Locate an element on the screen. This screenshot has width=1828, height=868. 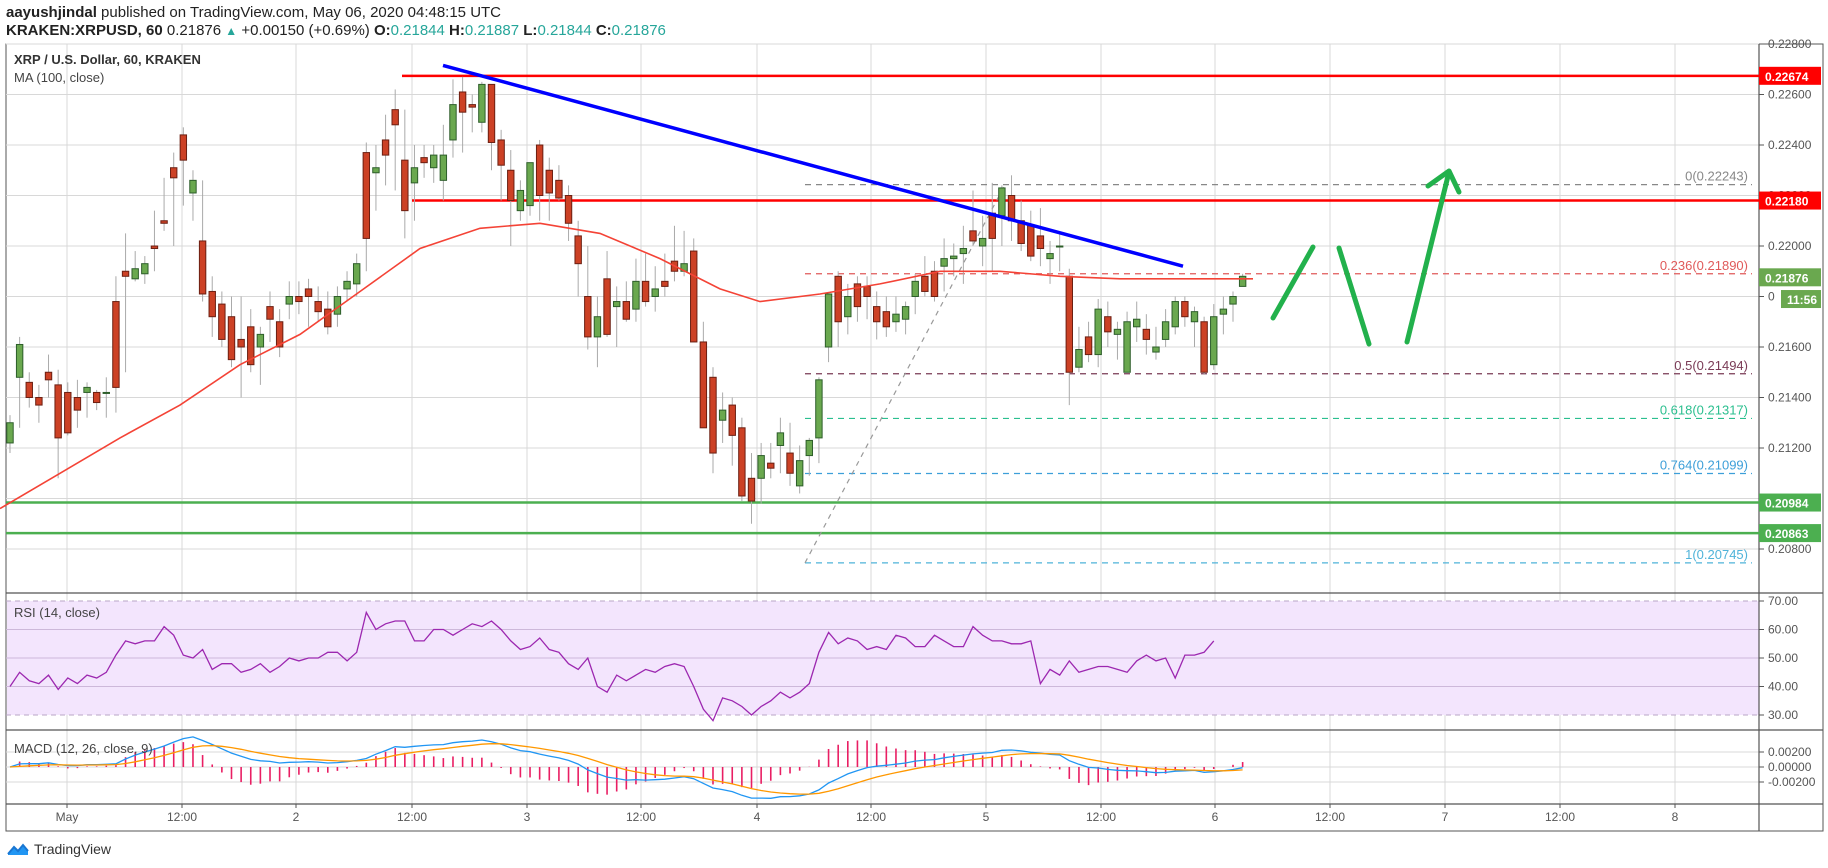
svg-text: 0.22600 is located at coordinates (1790, 95).